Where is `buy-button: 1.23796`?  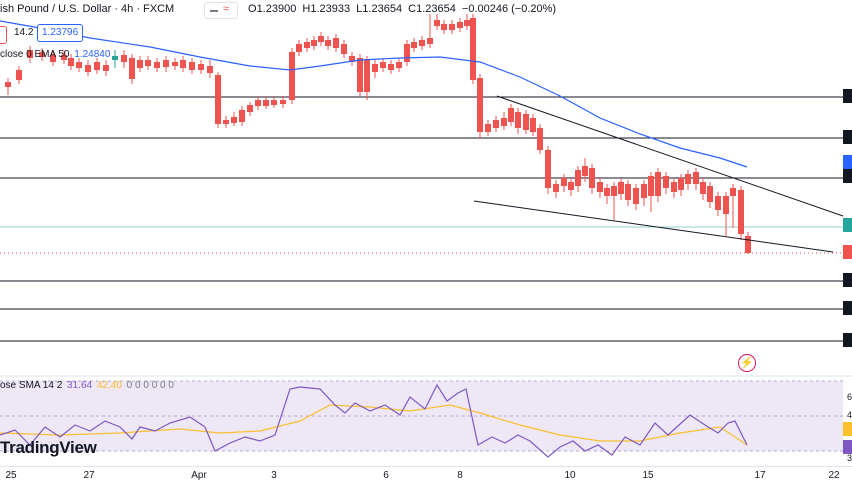
buy-button: 1.23796 is located at coordinates (60, 33).